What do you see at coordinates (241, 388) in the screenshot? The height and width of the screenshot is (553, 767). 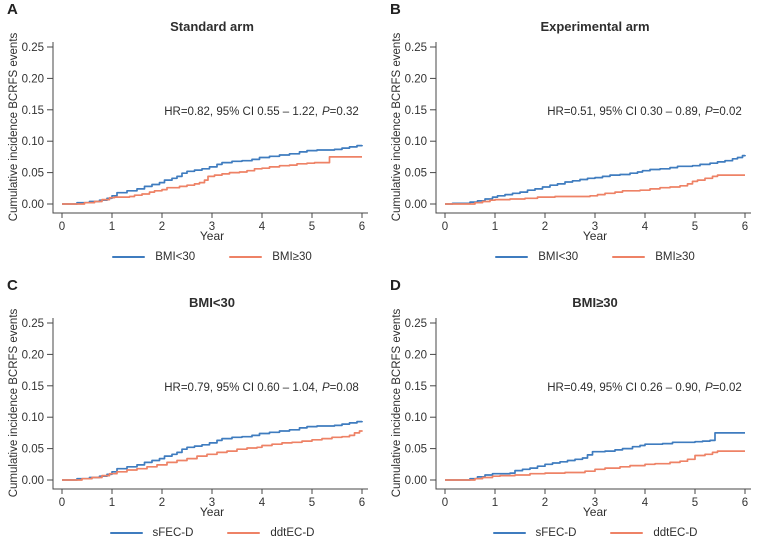 I see `hr-value-text: HR=0.79, 95% CI 0.60 – 1.04,` at bounding box center [241, 388].